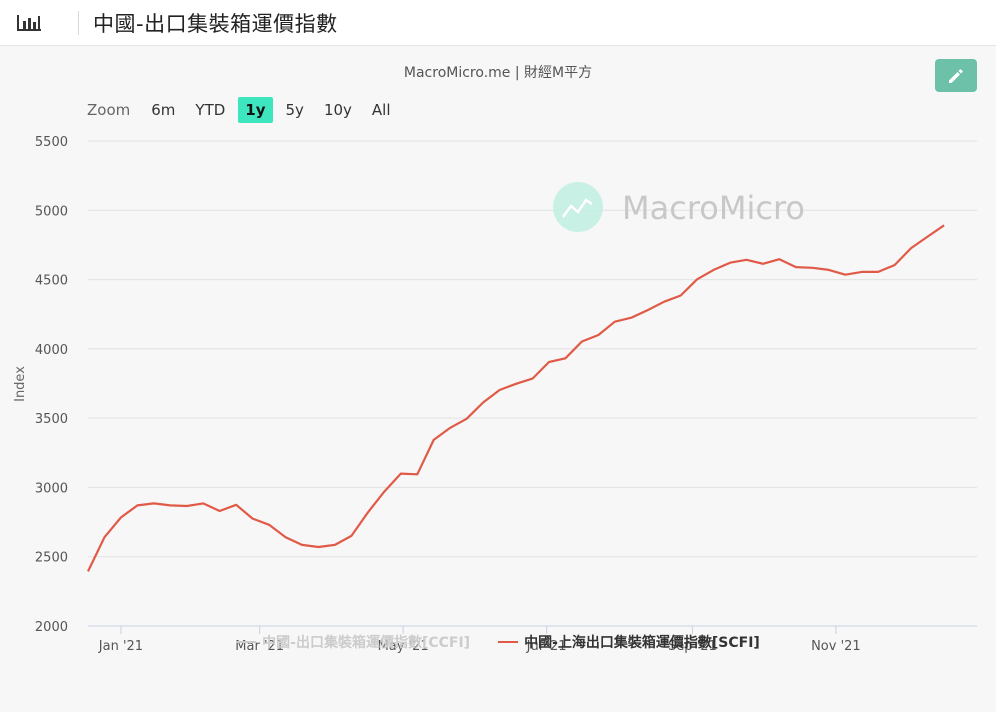 This screenshot has width=996, height=712. What do you see at coordinates (403, 646) in the screenshot?
I see `x-tick-label: May '21` at bounding box center [403, 646].